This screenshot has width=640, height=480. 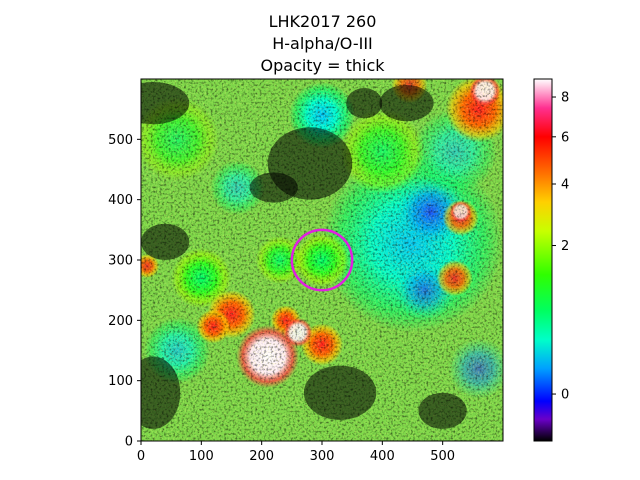 I want to click on colorbar-tick-label: 8, so click(x=565, y=98).